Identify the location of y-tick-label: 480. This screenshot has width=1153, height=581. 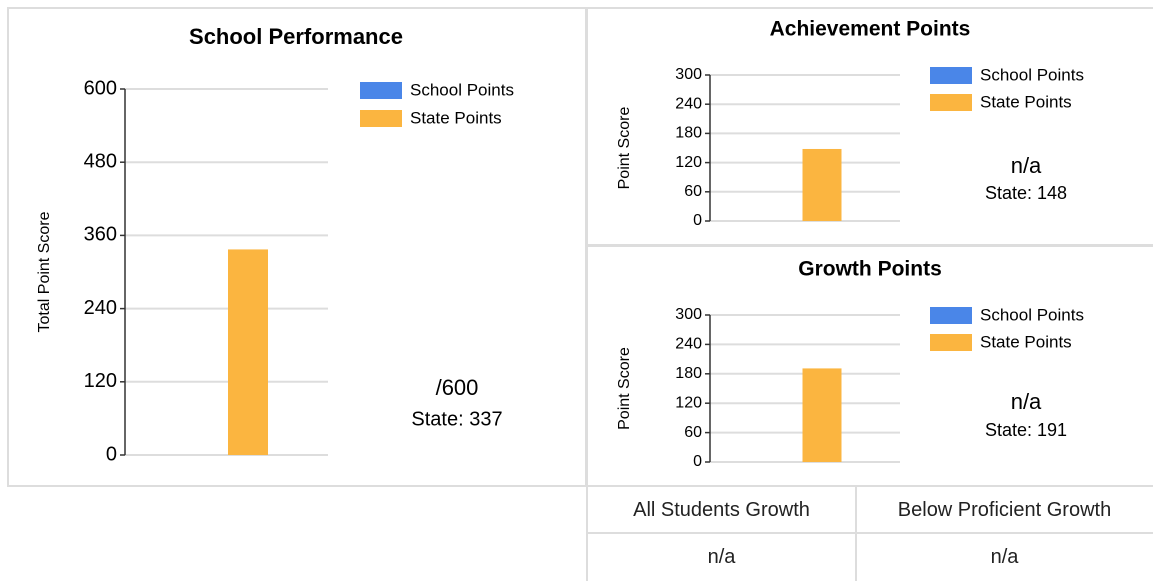
(100, 161).